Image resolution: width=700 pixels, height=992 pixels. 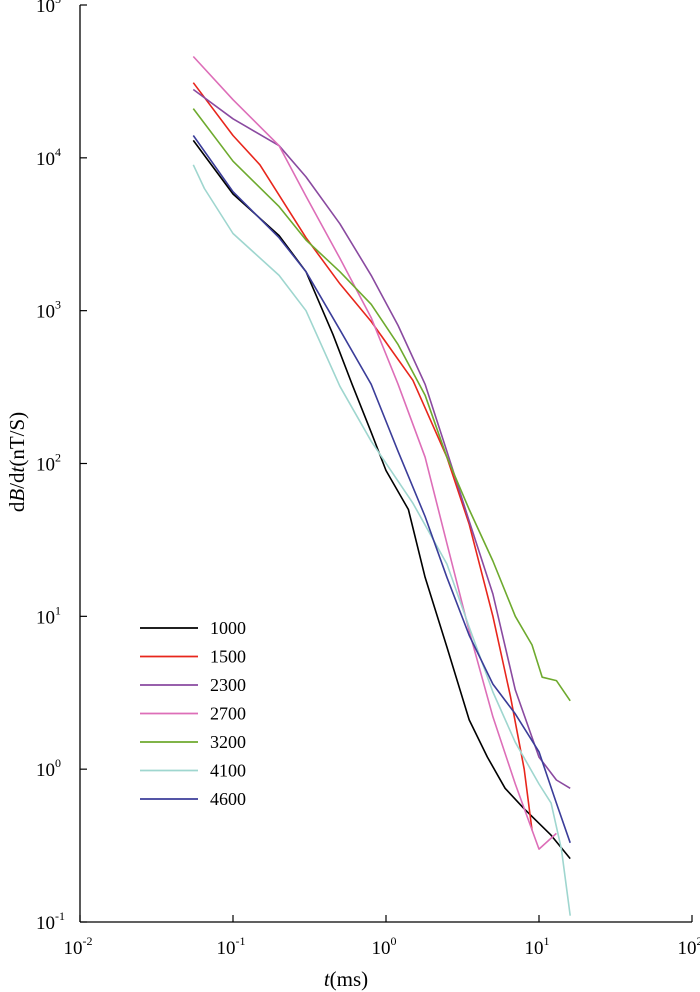 I want to click on y-tick-label: 10⁻¹, so click(x=50, y=921).